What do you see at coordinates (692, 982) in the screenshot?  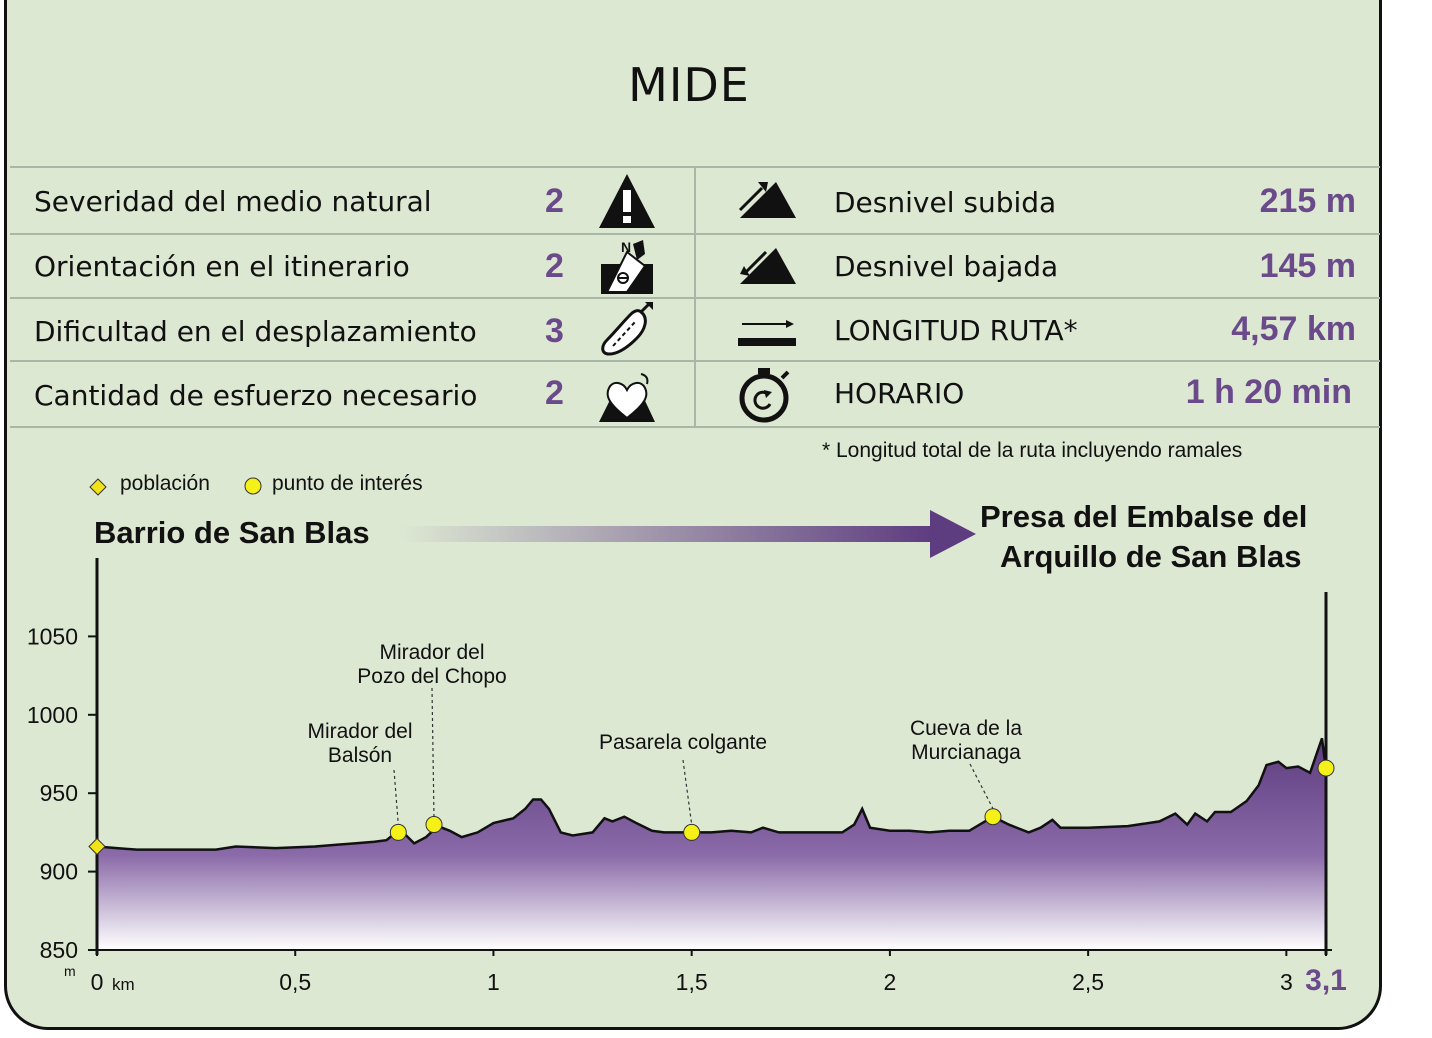 I see `x-tick-label: 1,5` at bounding box center [692, 982].